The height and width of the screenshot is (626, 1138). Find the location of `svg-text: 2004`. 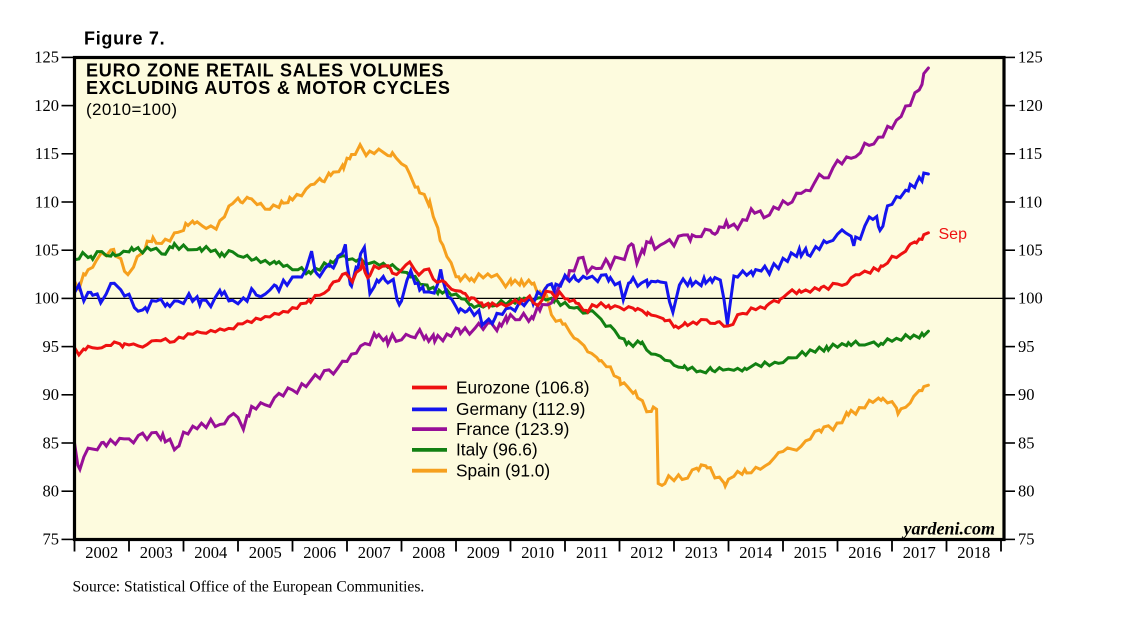

svg-text: 2004 is located at coordinates (210, 552).